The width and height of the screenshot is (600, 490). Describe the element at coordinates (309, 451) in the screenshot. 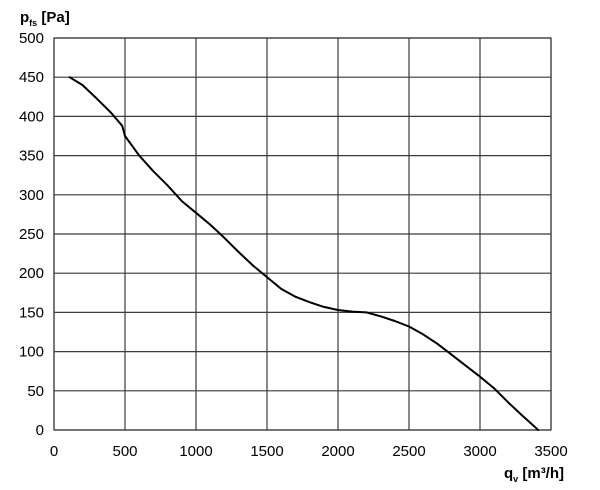

I see `x-axis-ticks: 0 500 1000 1500 2000 2500 3000 3500` at that location.